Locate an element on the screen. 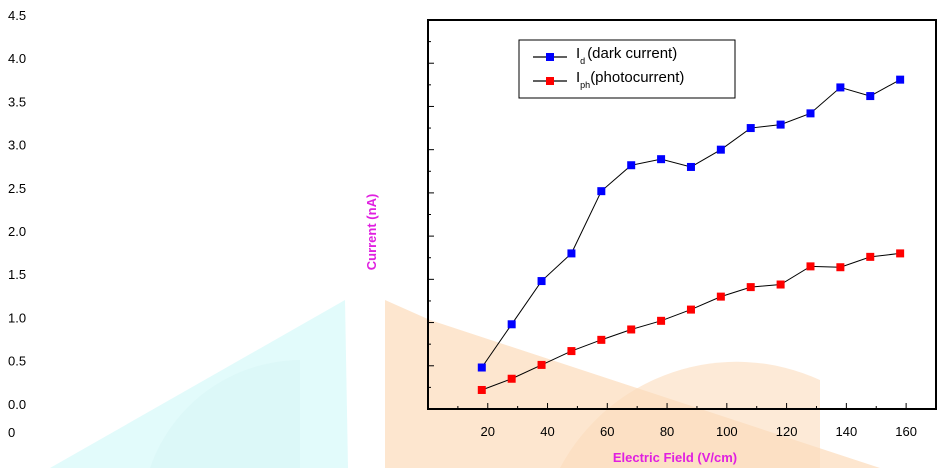 The width and height of the screenshot is (939, 468). y-tick-label: 3.5 is located at coordinates (17, 101).